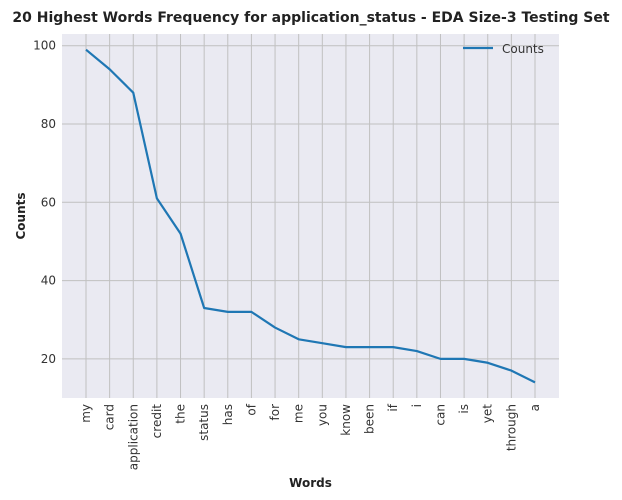 This screenshot has height=500, width=622. What do you see at coordinates (440, 415) in the screenshot?
I see `x-tick-label: can` at bounding box center [440, 415].